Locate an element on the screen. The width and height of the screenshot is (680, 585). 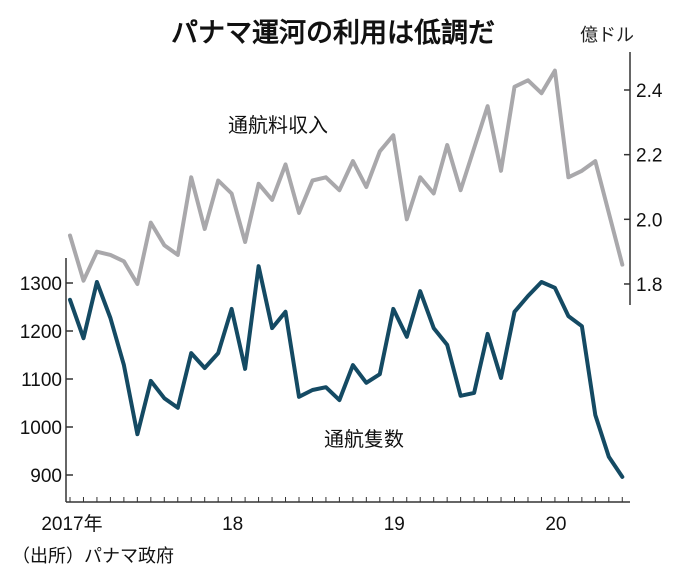
left-axis: 900 1000 1100 1200 1300 is located at coordinates (46, 380).